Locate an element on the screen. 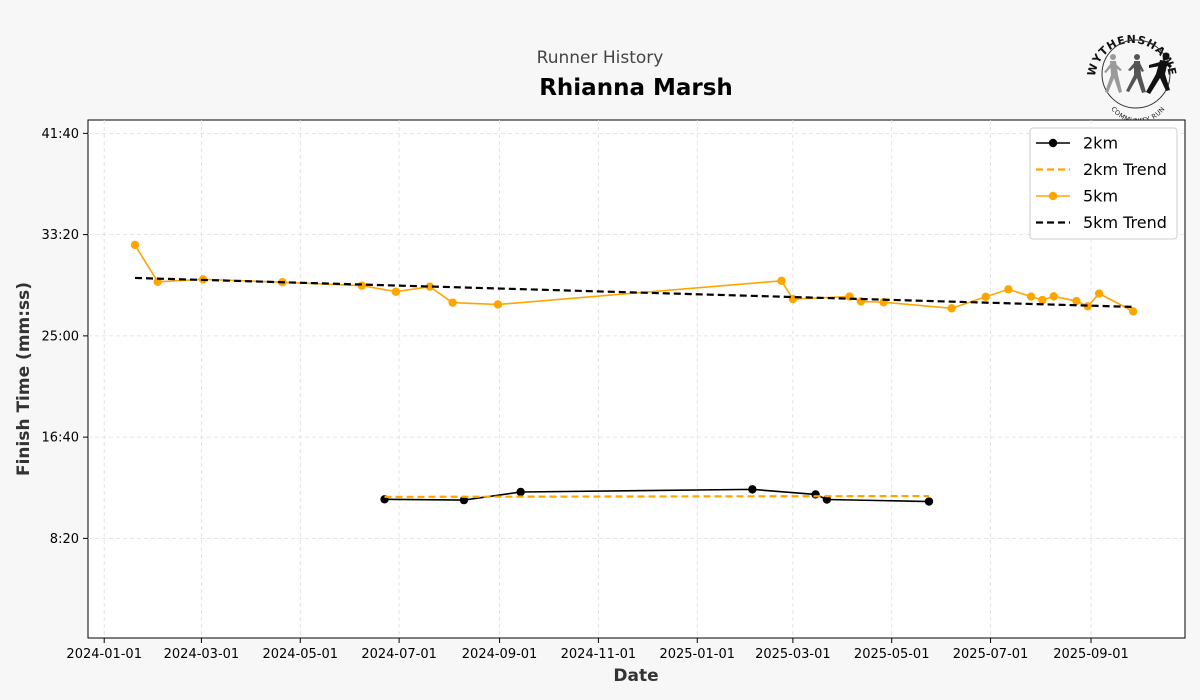  x-tick-label: 2024-09-01 is located at coordinates (500, 654).